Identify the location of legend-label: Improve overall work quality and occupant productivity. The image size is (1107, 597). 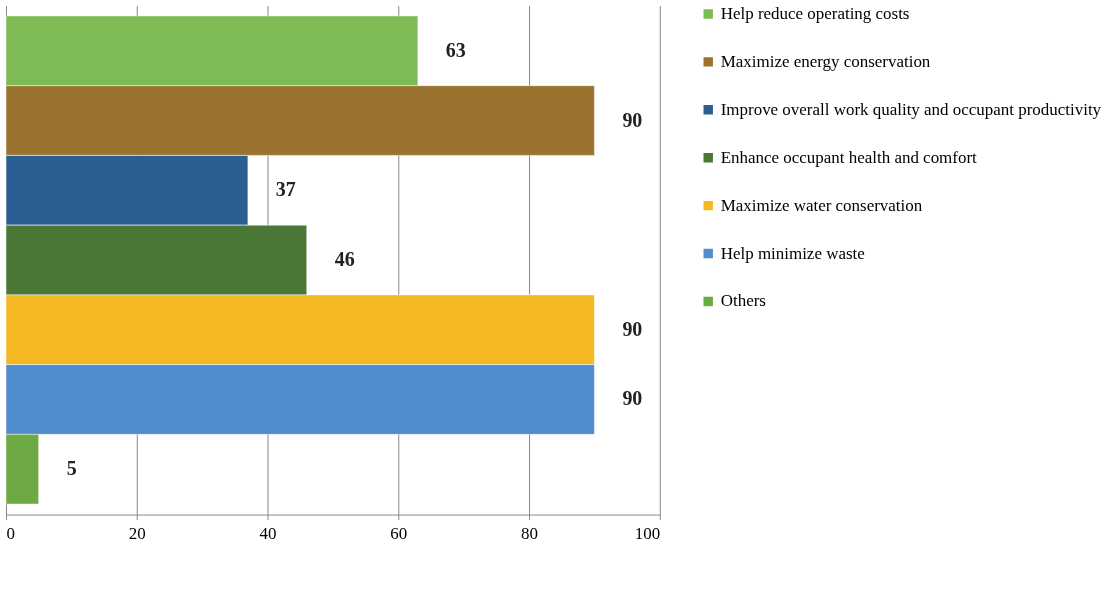
(911, 109).